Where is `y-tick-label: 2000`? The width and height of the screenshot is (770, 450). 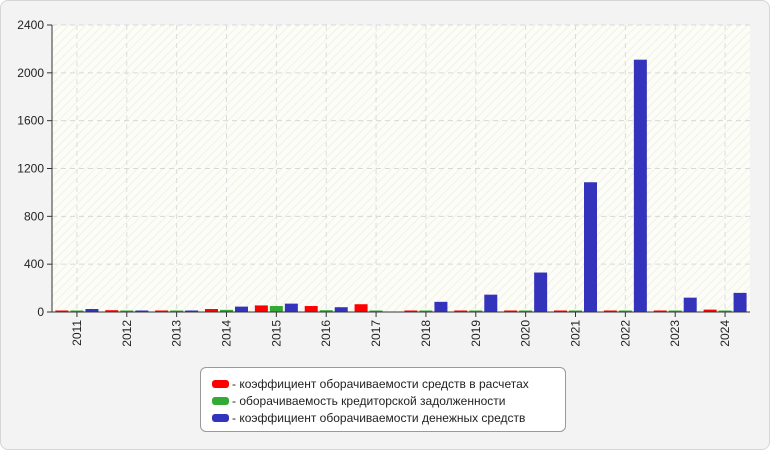
y-tick-label: 2000 is located at coordinates (30, 73).